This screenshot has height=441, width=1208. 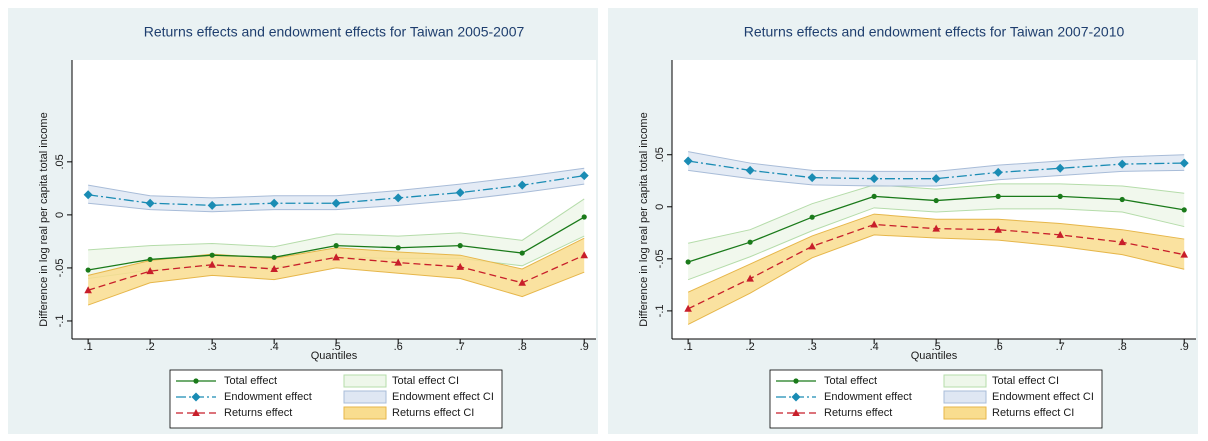 I want to click on x-tick-label: .5, so click(x=936, y=347).